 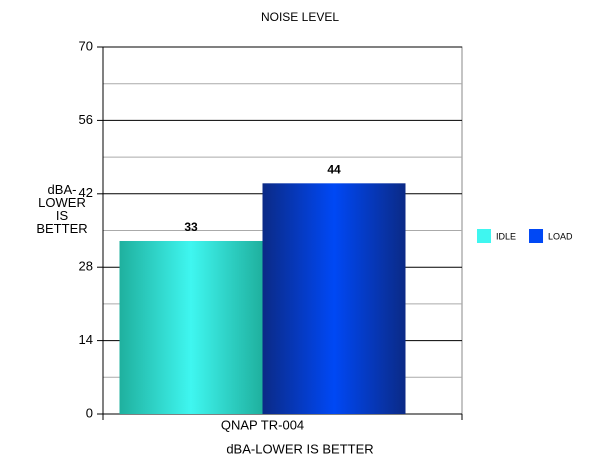 I want to click on chart-title: NOISE LEVEL, so click(x=300, y=17).